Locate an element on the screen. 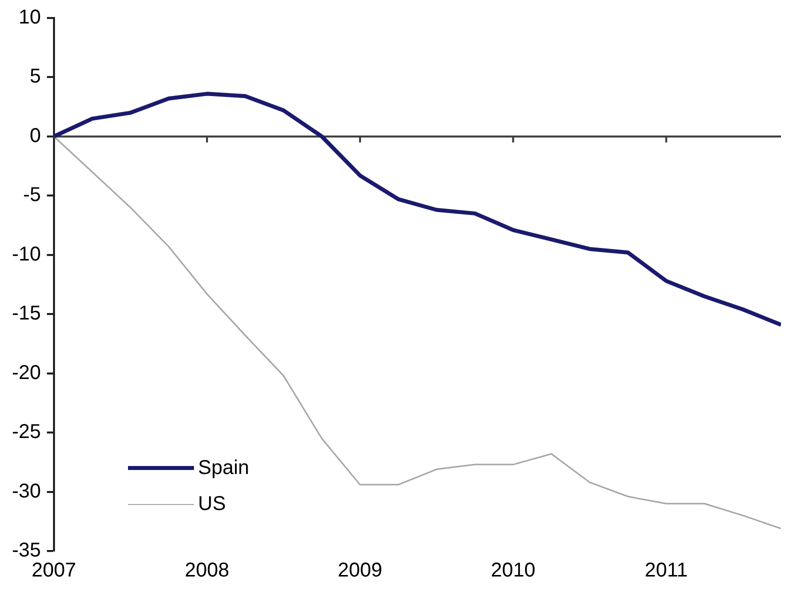 This screenshot has width=787, height=597. x-tick-label: 2010 is located at coordinates (513, 571).